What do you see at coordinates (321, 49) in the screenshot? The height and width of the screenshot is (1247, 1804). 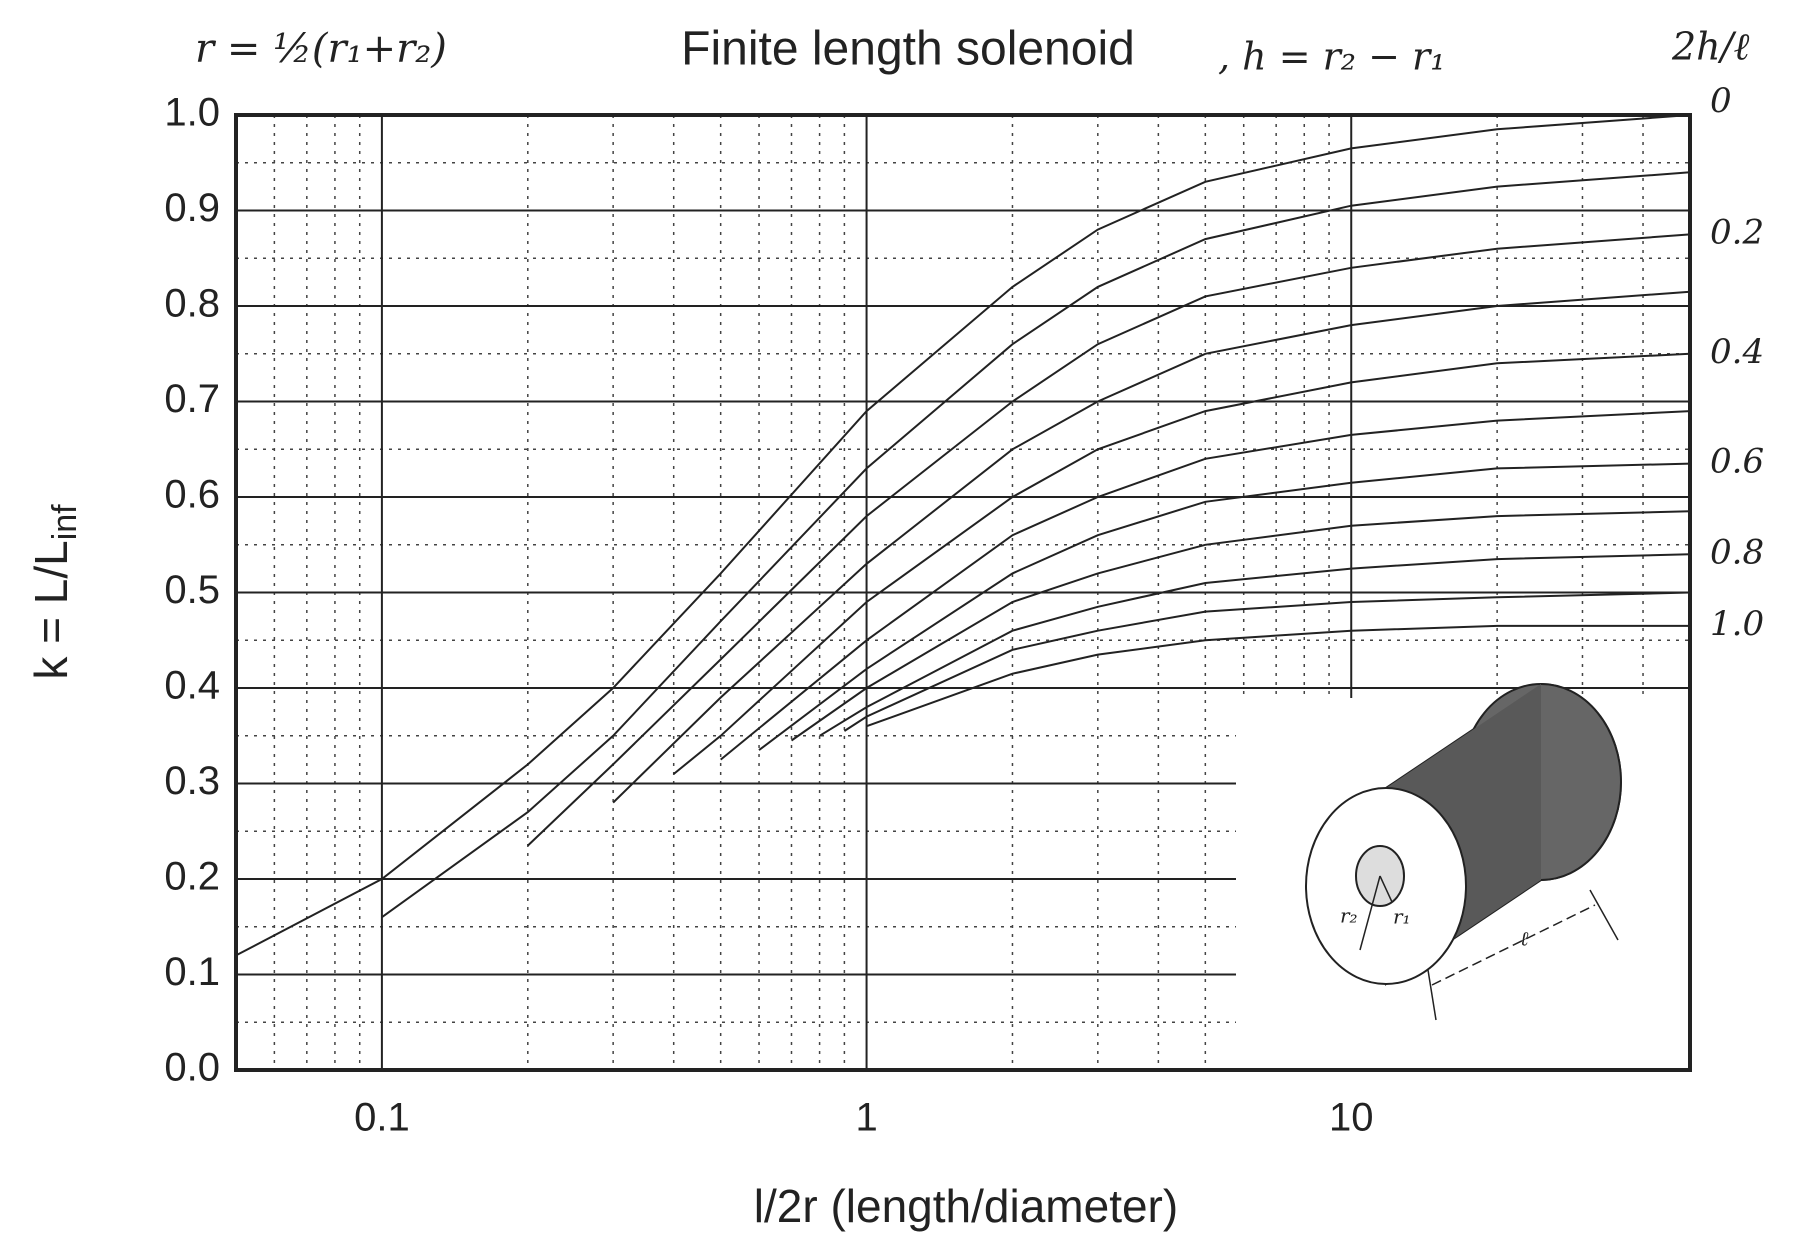 I see `annotation: r = ½(r₁+r₂)` at bounding box center [321, 49].